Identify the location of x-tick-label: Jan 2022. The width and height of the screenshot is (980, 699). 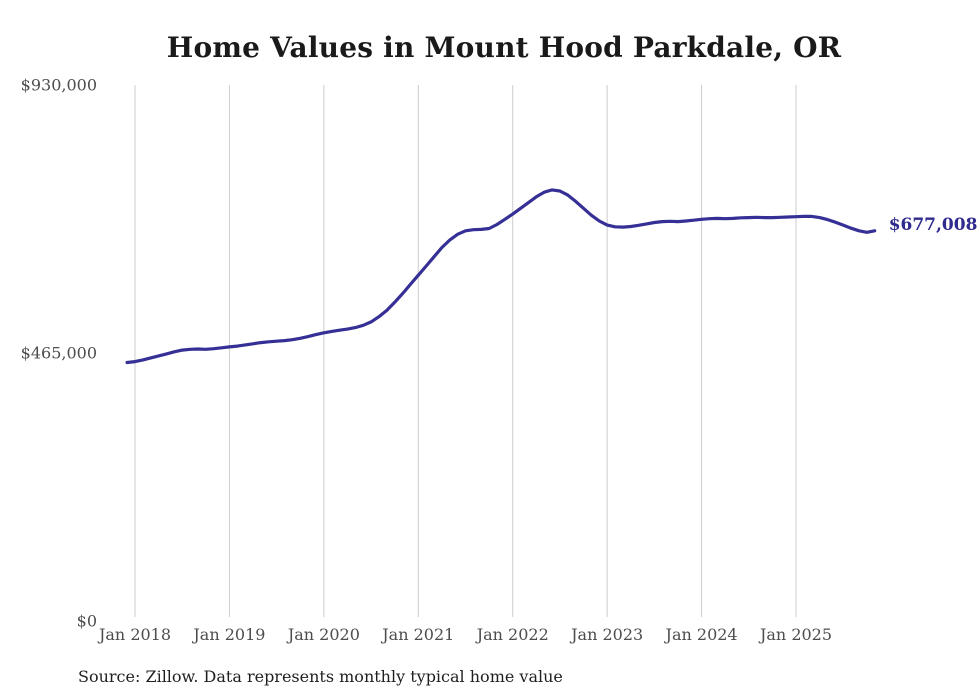
(512, 634).